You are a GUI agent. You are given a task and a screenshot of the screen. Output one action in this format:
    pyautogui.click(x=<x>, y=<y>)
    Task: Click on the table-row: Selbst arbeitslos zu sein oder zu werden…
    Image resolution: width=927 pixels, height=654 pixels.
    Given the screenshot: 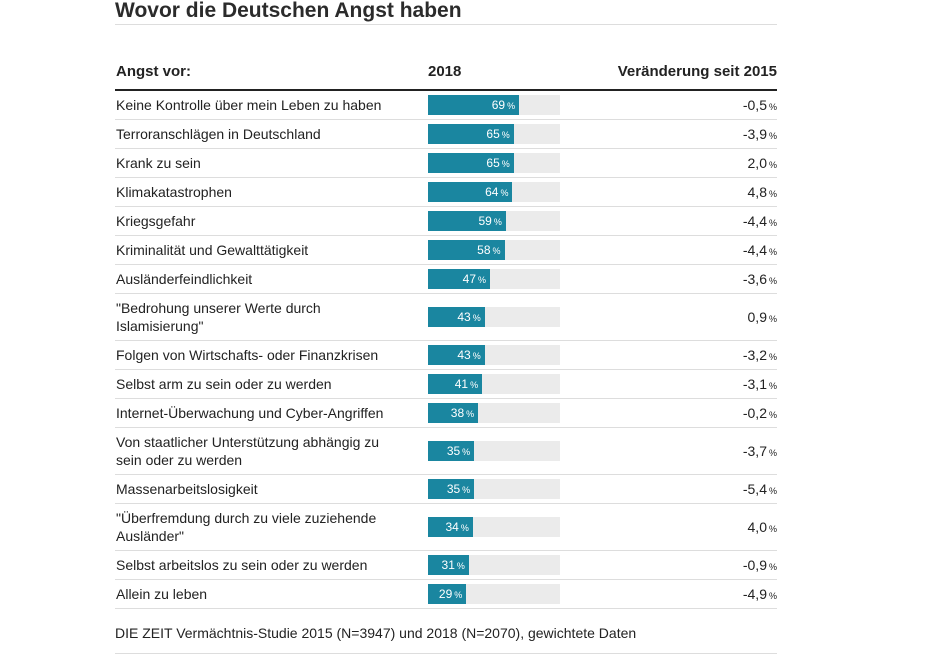 What is the action you would take?
    pyautogui.click(x=446, y=565)
    